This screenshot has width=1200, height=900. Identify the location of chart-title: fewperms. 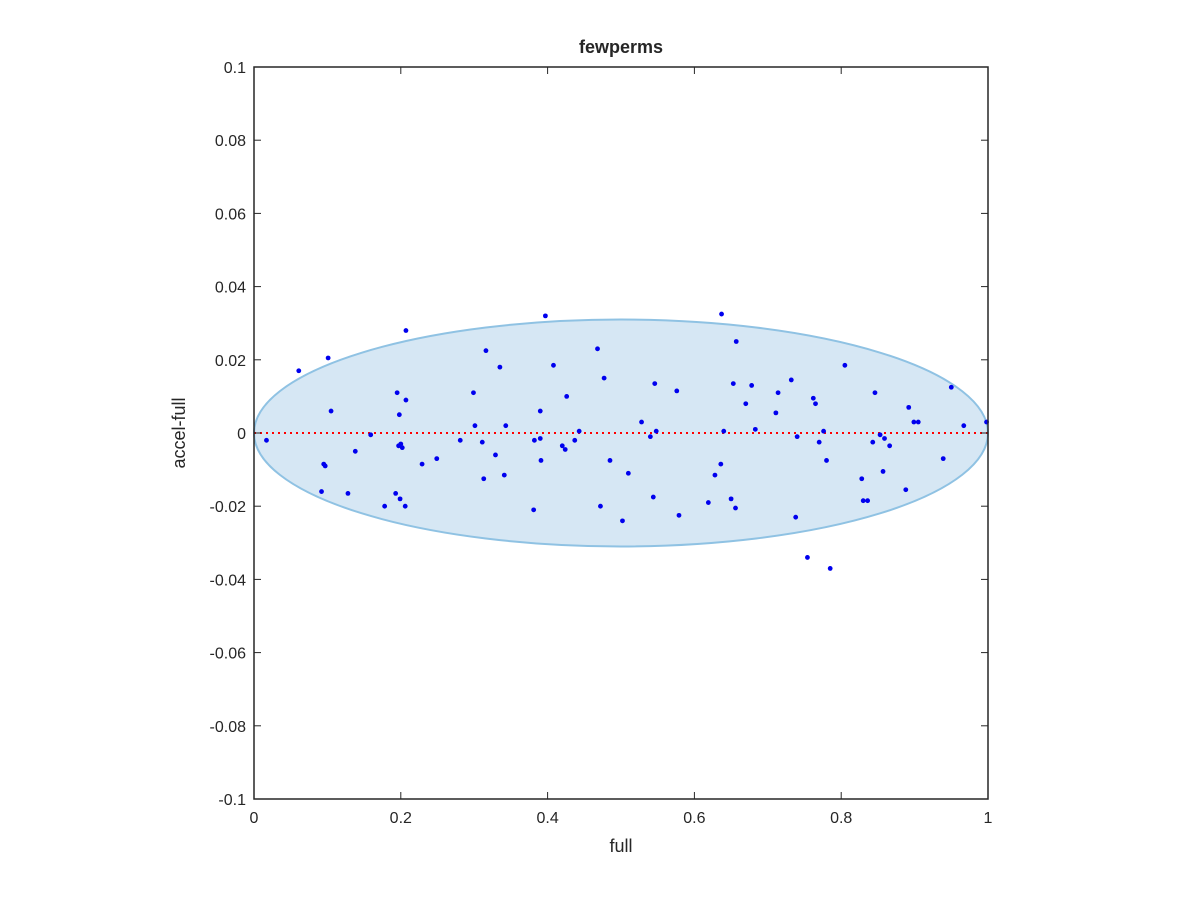
(621, 47).